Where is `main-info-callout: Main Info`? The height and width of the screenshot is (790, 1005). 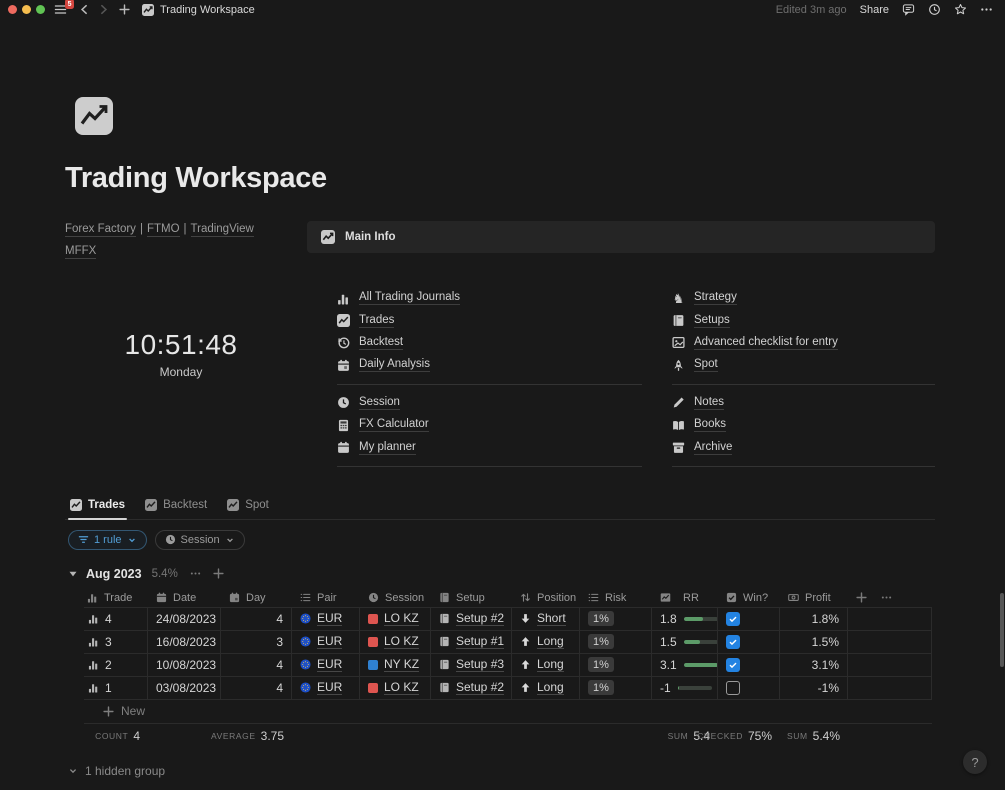
main-info-callout: Main Info is located at coordinates (621, 237).